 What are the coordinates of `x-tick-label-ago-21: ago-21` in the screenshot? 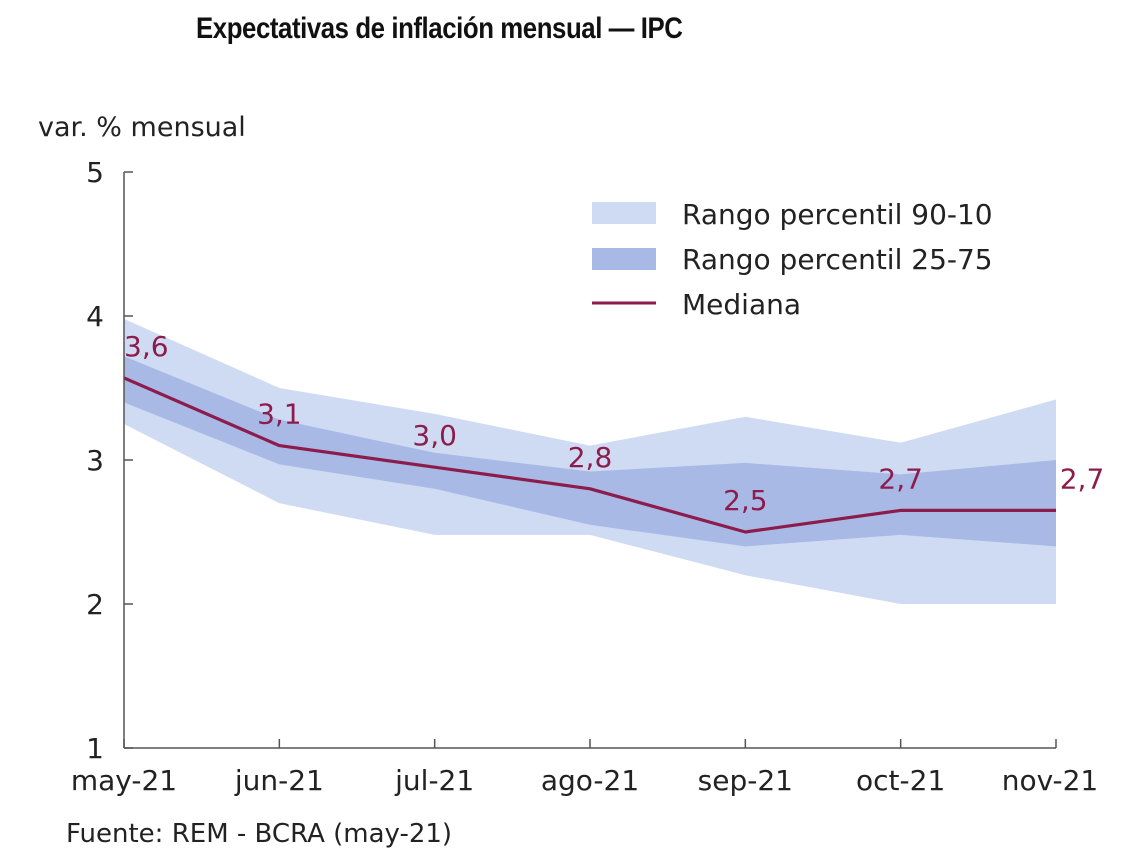 It's located at (590, 780).